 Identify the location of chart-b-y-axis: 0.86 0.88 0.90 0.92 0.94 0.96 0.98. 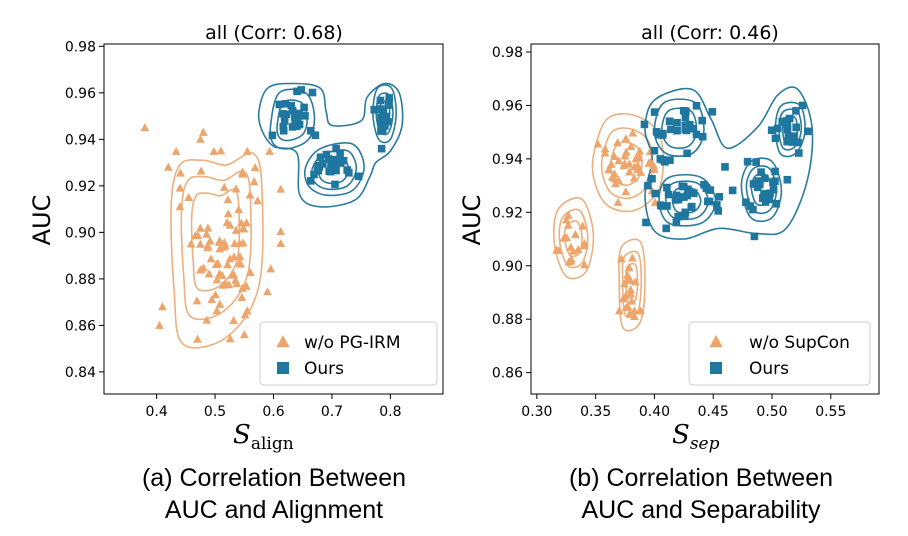
(511, 213).